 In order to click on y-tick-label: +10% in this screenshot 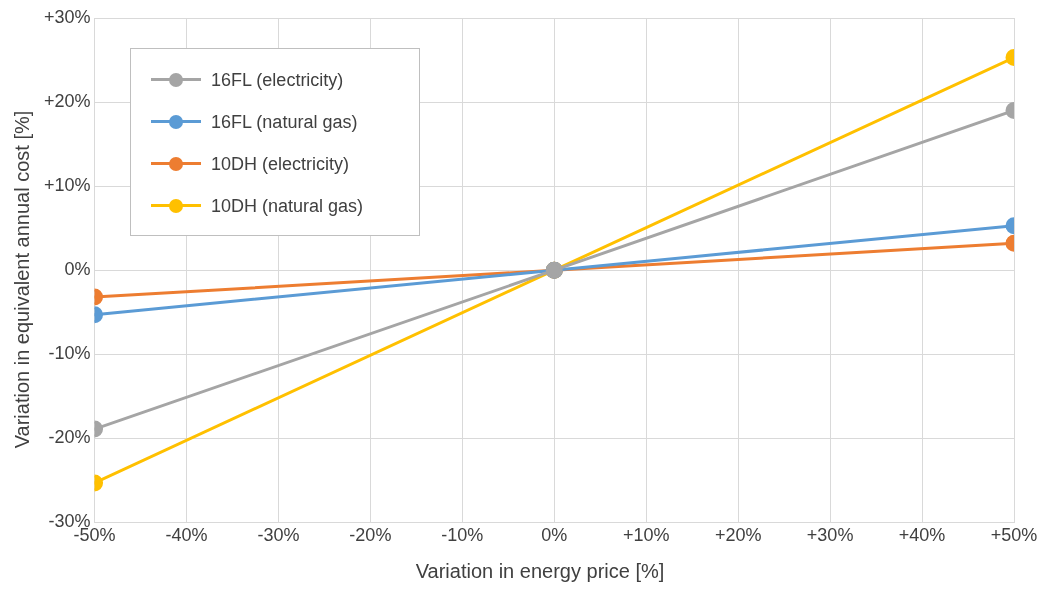, I will do `click(67, 185)`.